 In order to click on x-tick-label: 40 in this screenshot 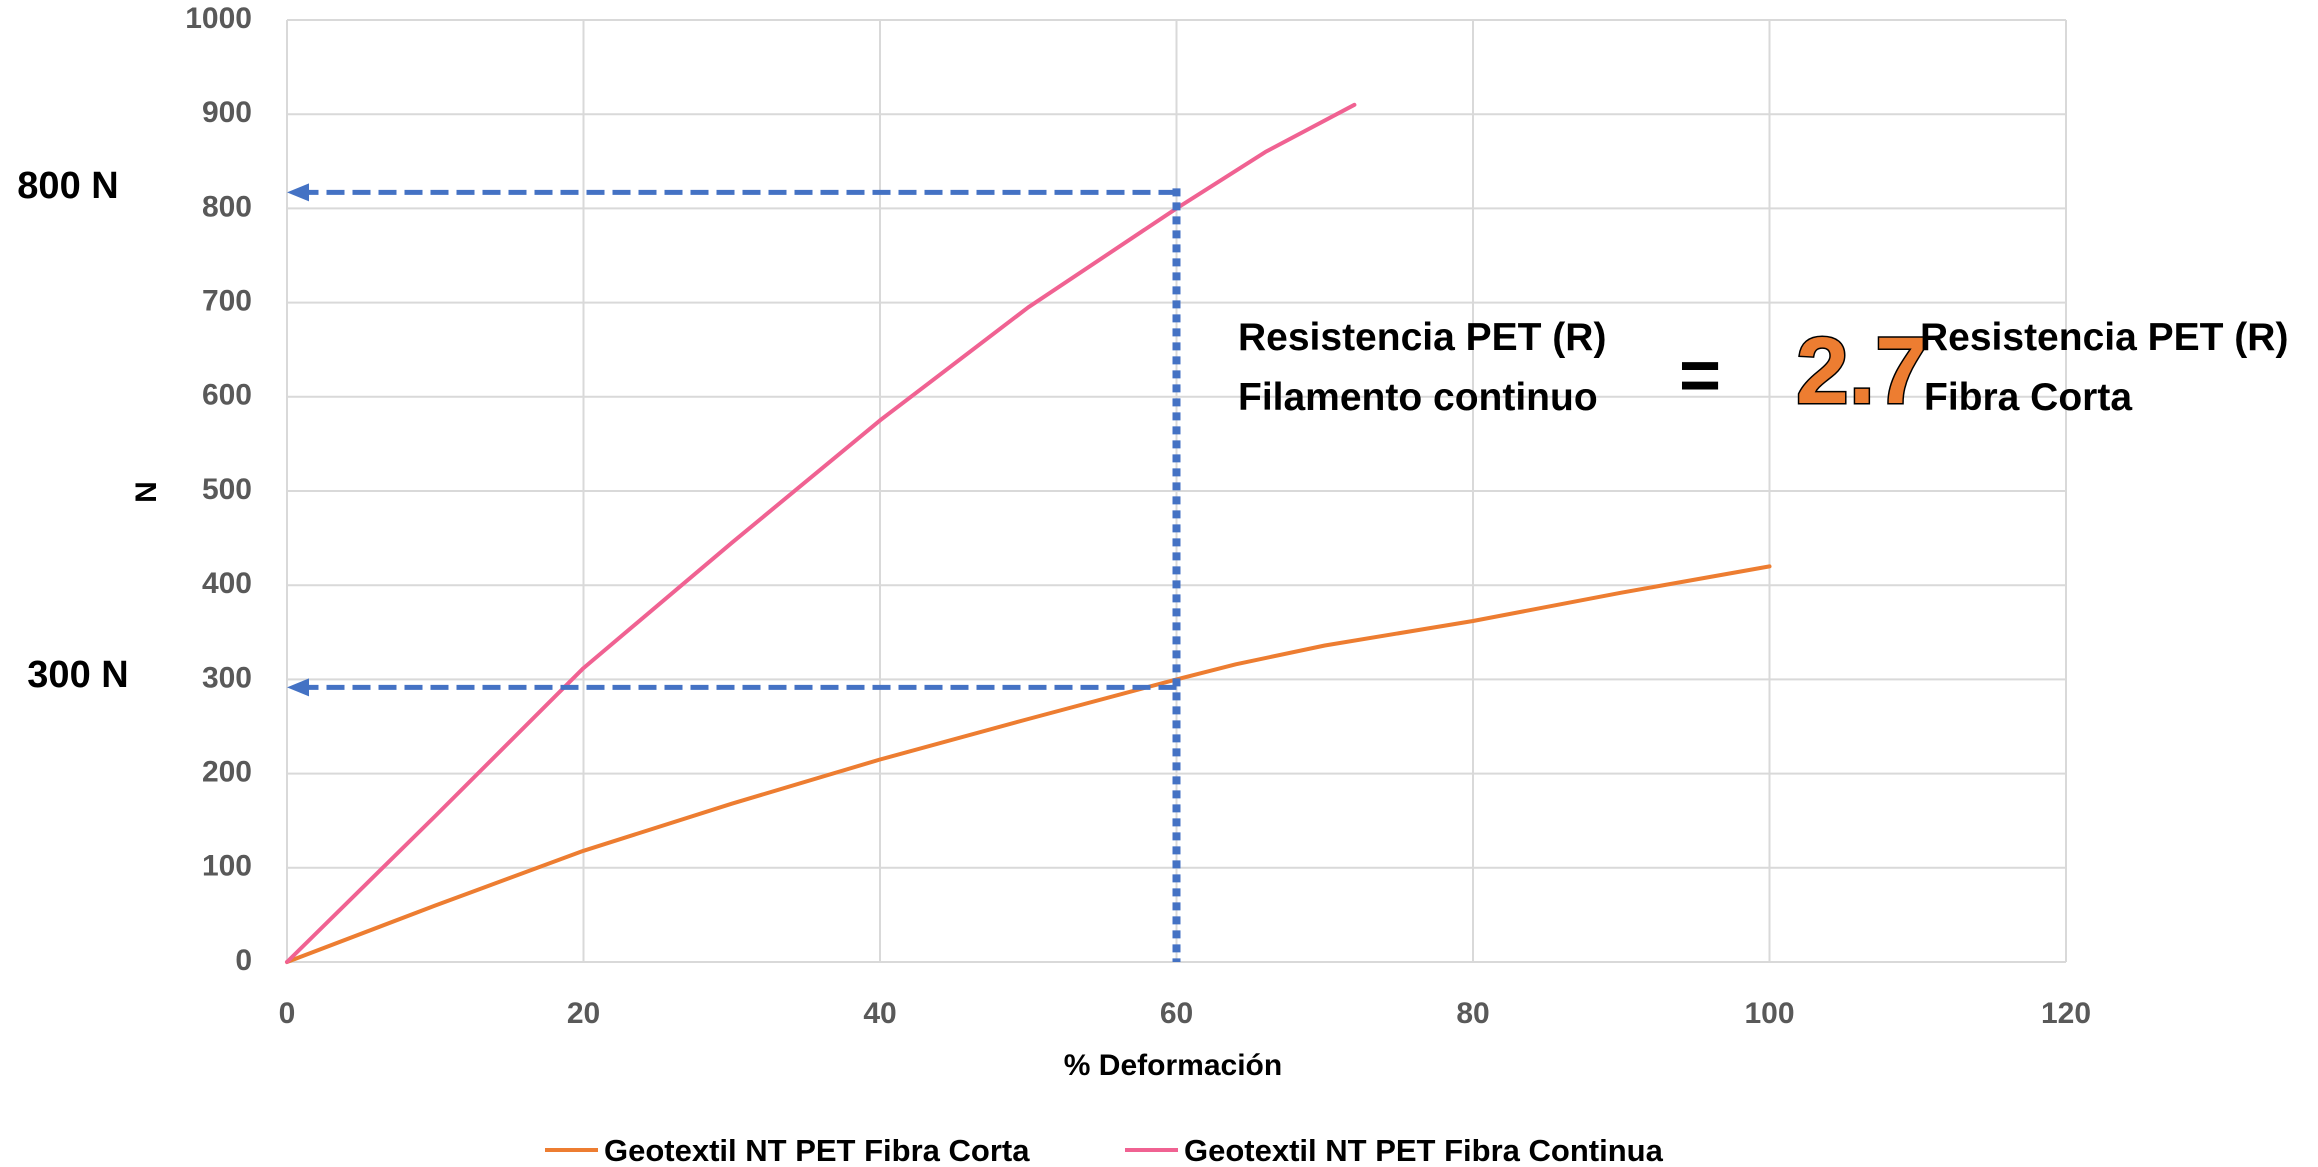, I will do `click(879, 1013)`.